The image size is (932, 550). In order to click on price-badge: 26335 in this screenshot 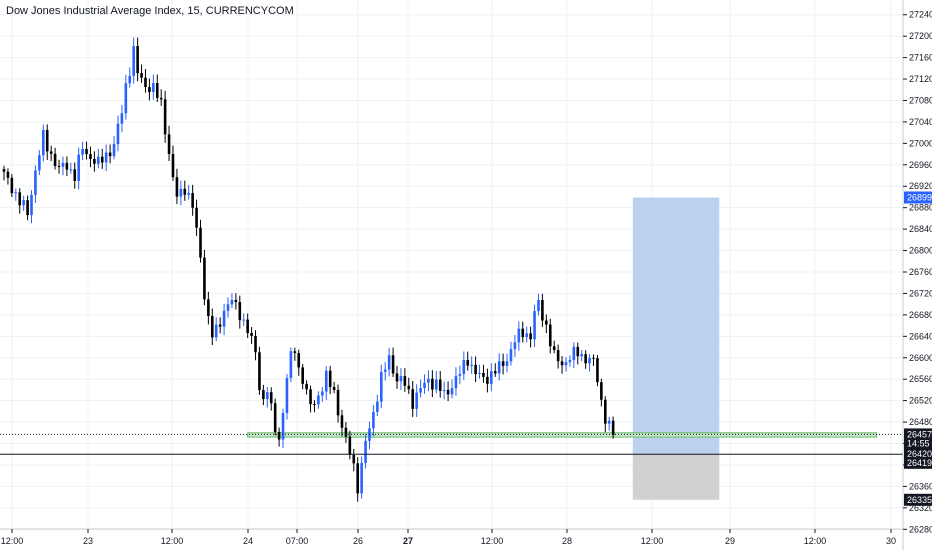, I will do `click(918, 499)`.